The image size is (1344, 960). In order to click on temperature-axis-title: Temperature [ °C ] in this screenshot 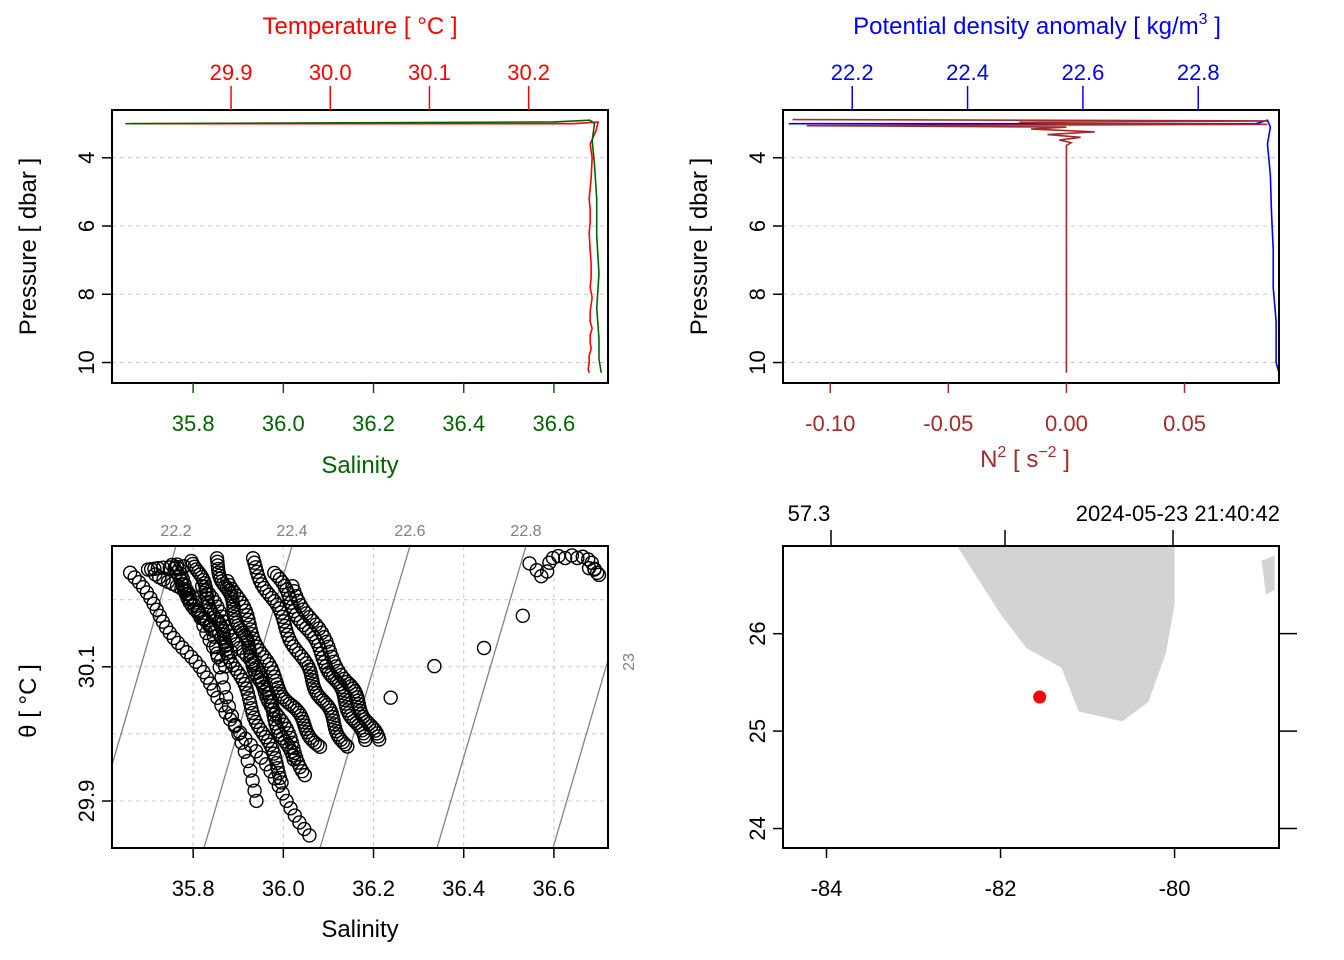, I will do `click(360, 26)`.